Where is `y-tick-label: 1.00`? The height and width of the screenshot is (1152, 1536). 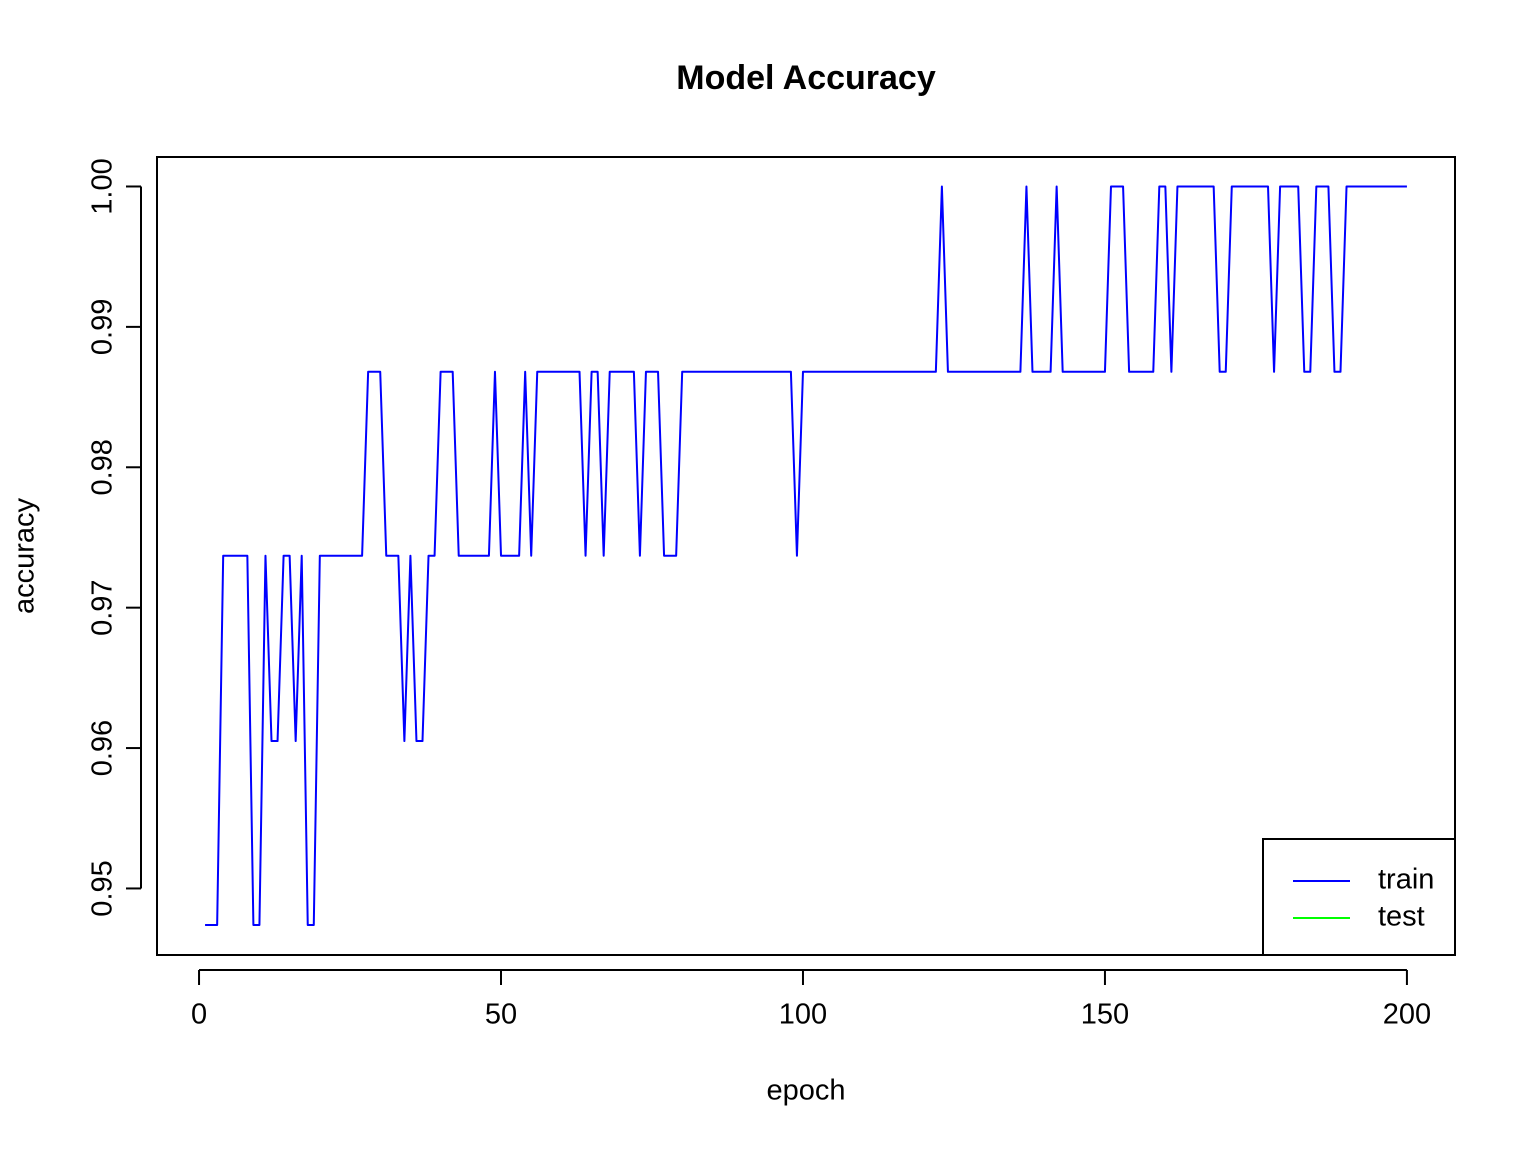 y-tick-label: 1.00 is located at coordinates (103, 186).